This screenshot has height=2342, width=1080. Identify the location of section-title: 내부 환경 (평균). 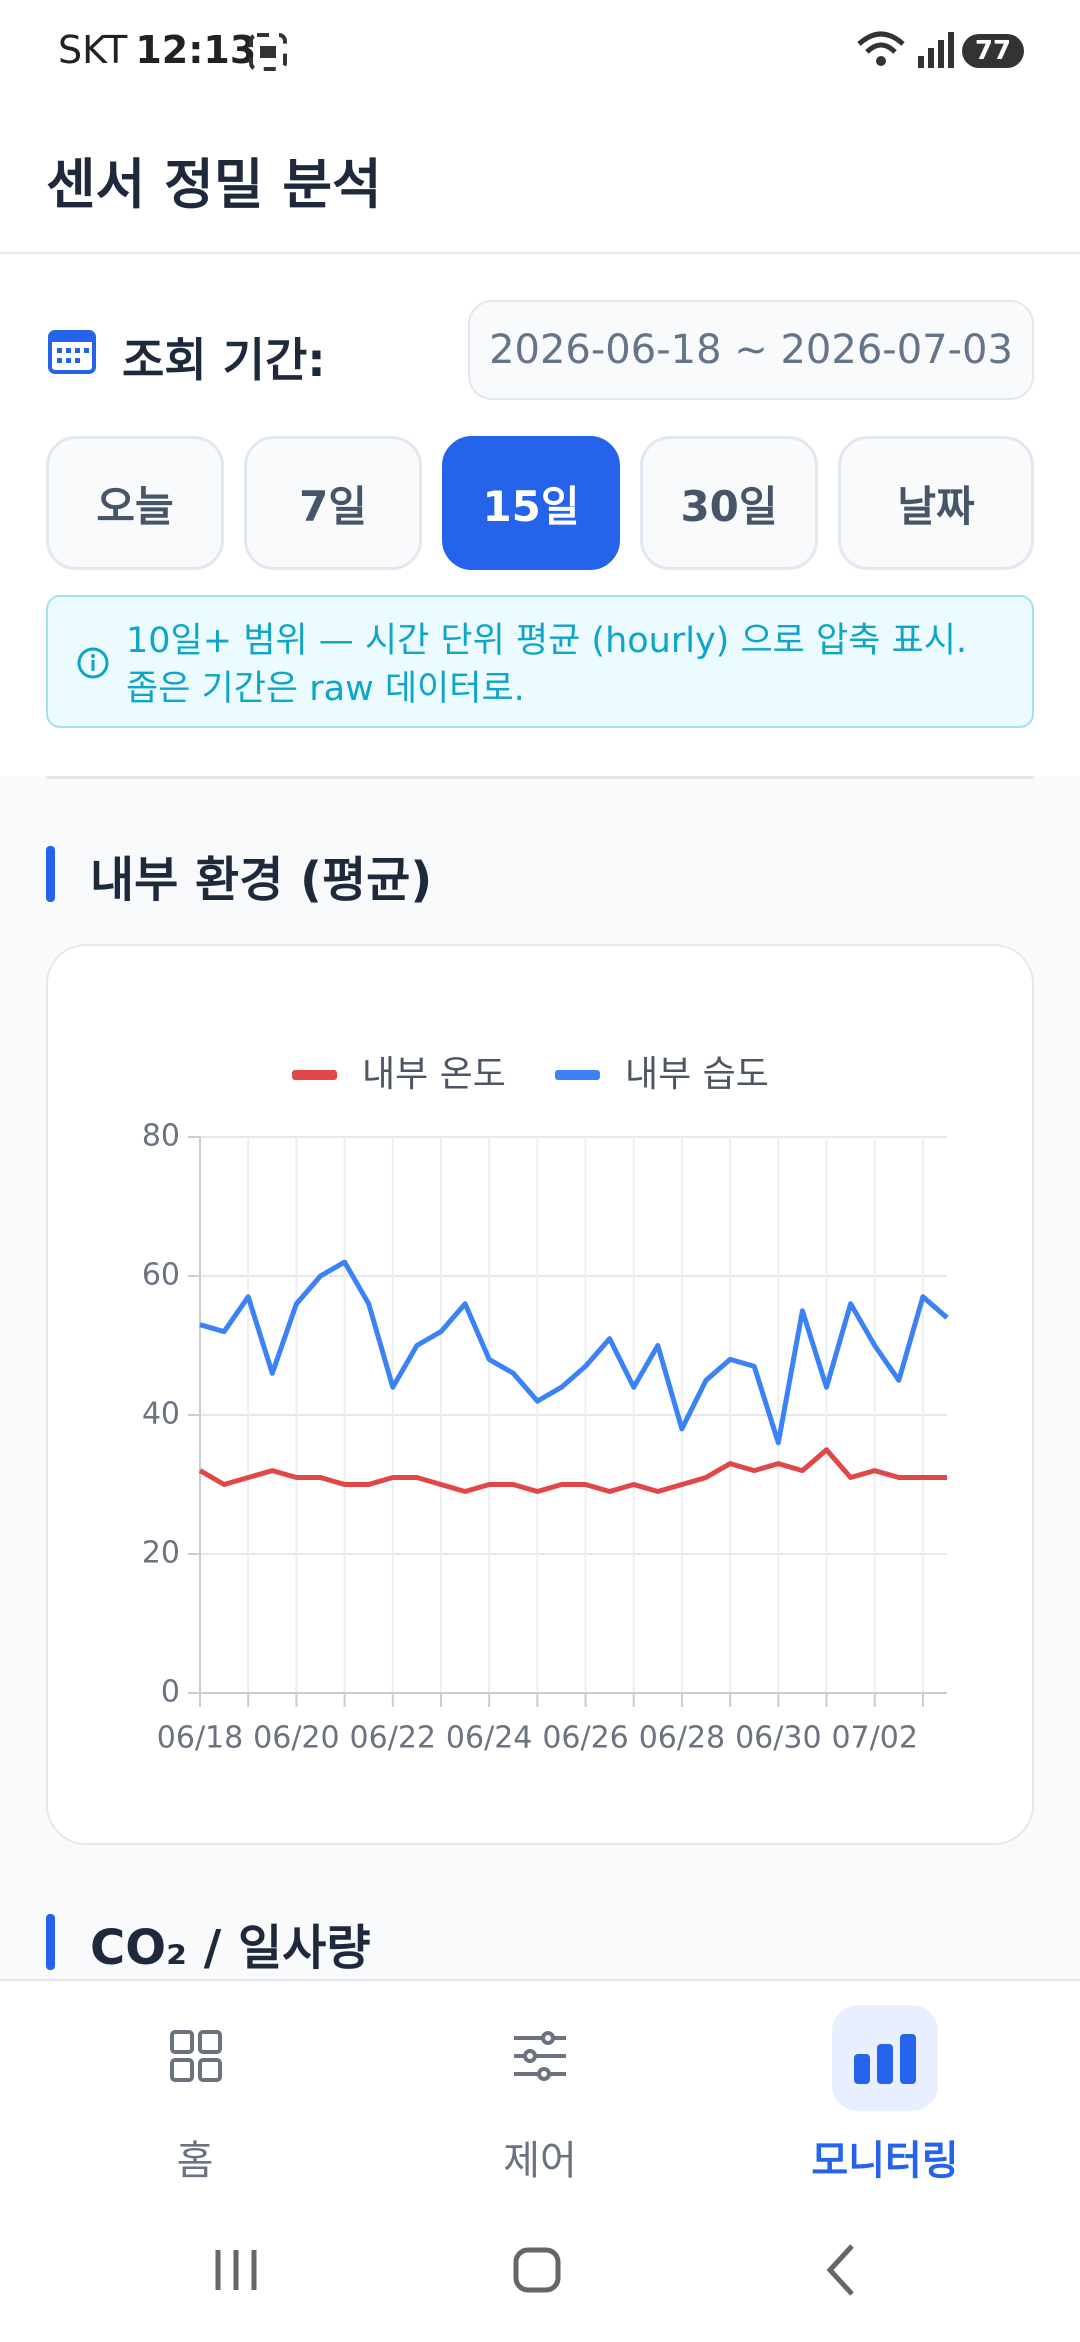
(239, 875).